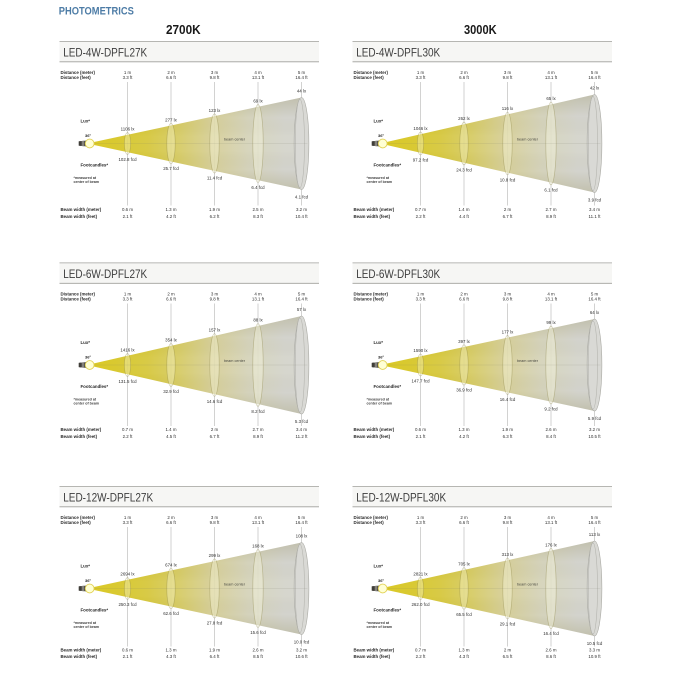 The height and width of the screenshot is (676, 676). What do you see at coordinates (551, 98) in the screenshot?
I see `svg-text: 65 lx` at bounding box center [551, 98].